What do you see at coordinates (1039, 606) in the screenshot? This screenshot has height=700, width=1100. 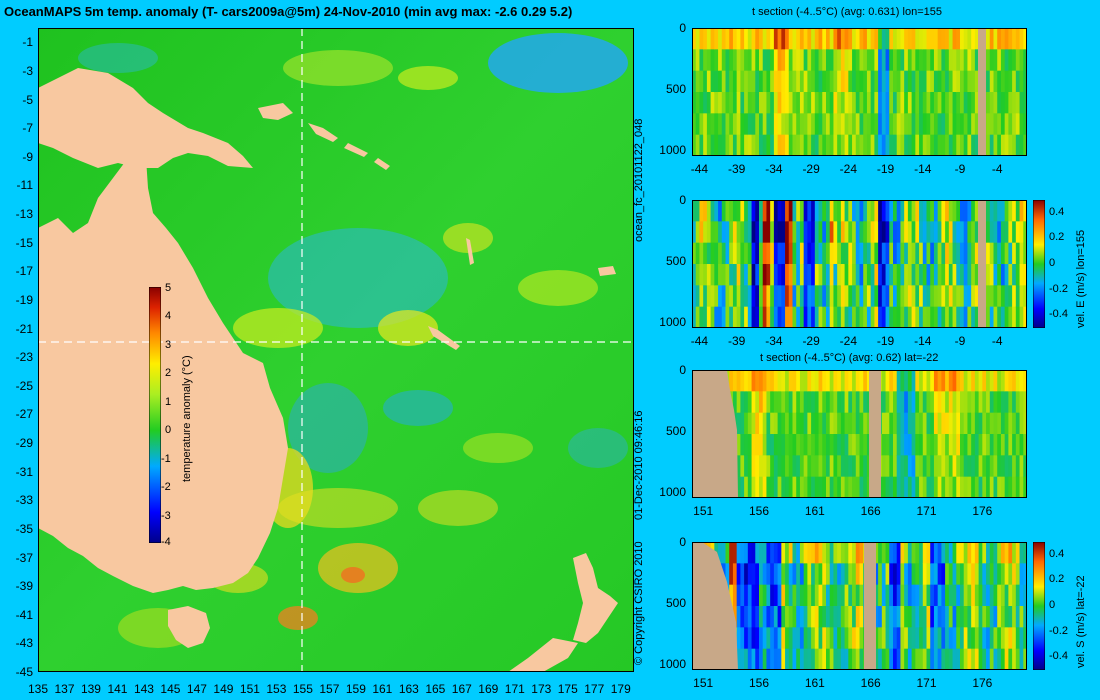 I see `vel-s-colorbar` at bounding box center [1039, 606].